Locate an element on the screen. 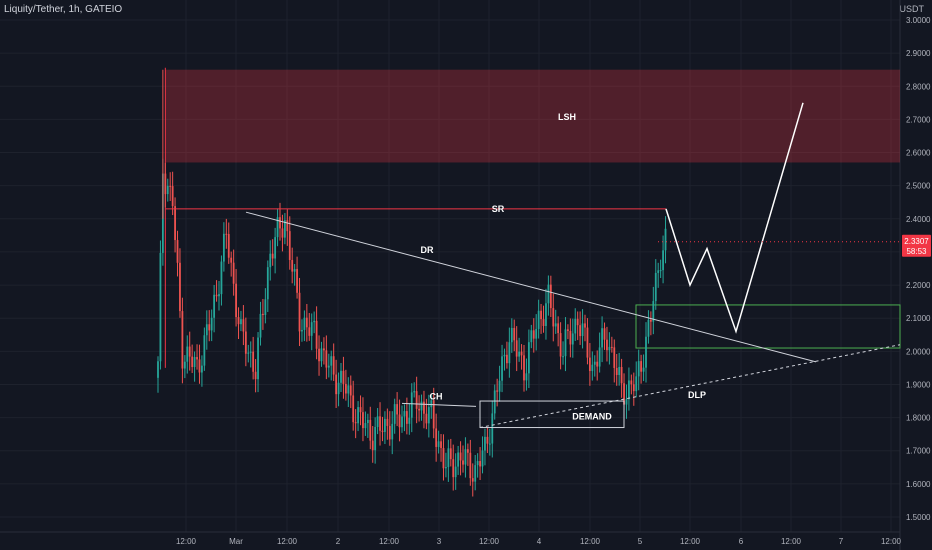 The image size is (932, 550). dr-label: DR is located at coordinates (427, 250).